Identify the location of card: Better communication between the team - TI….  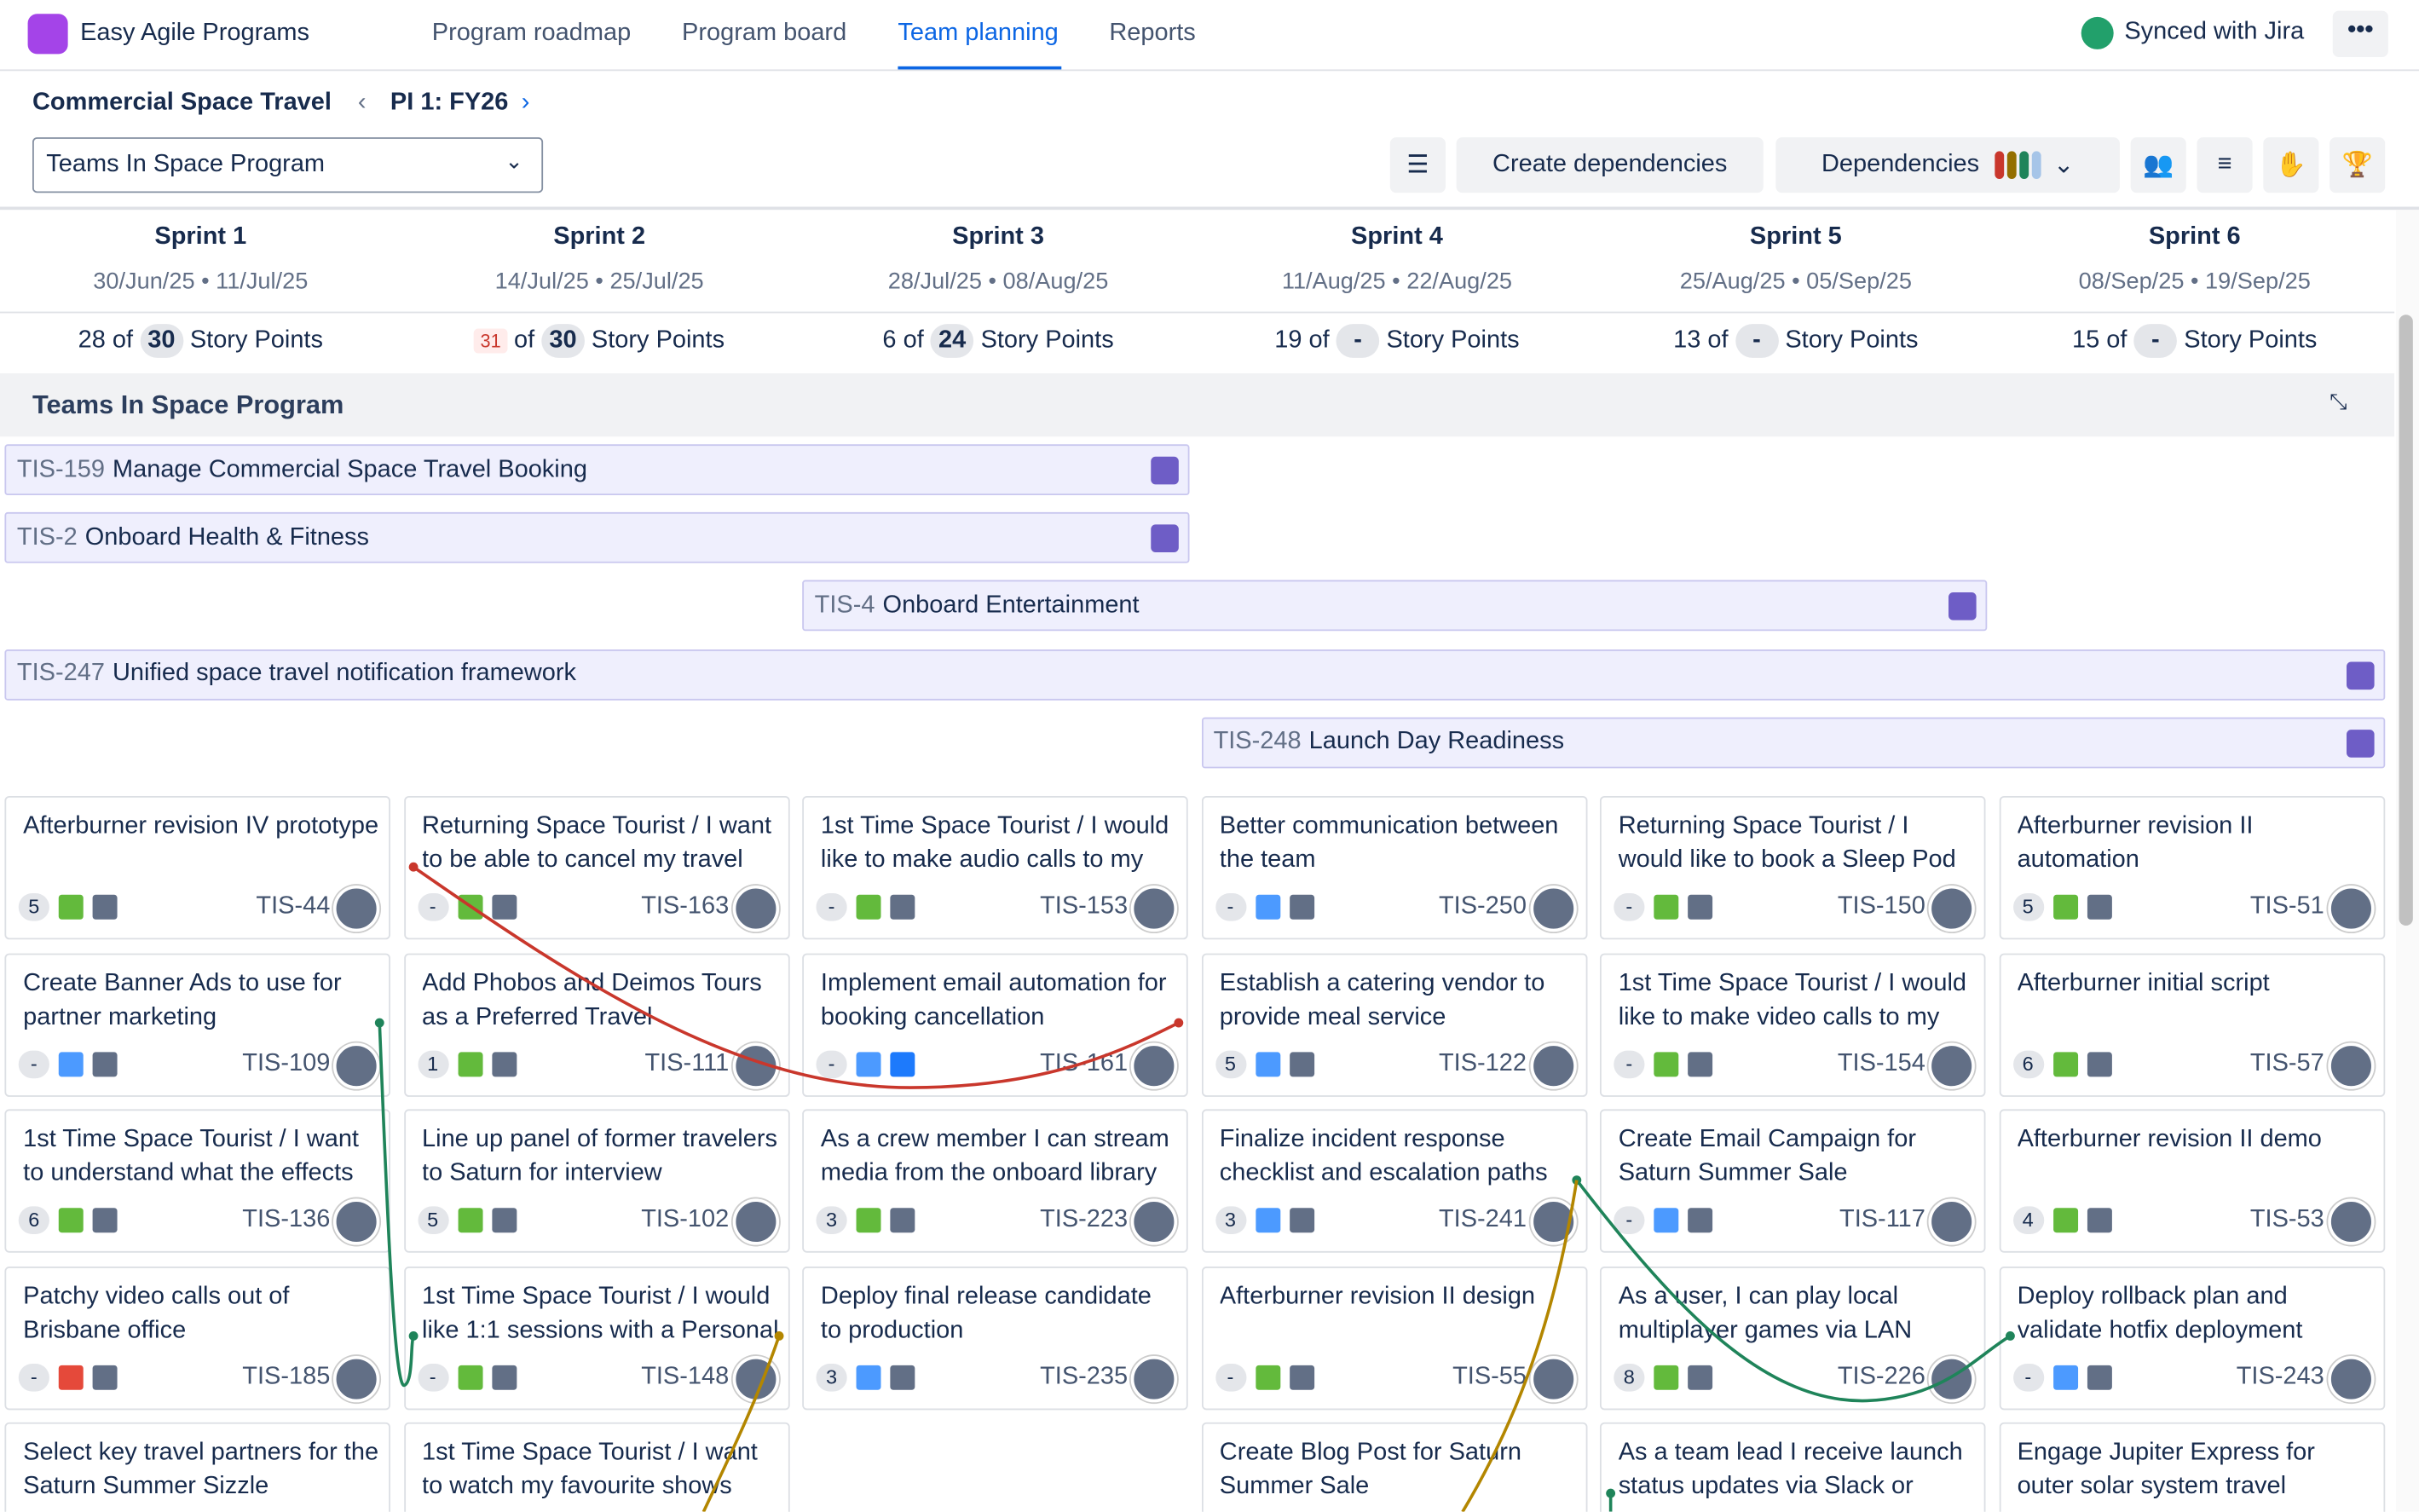
(1394, 867).